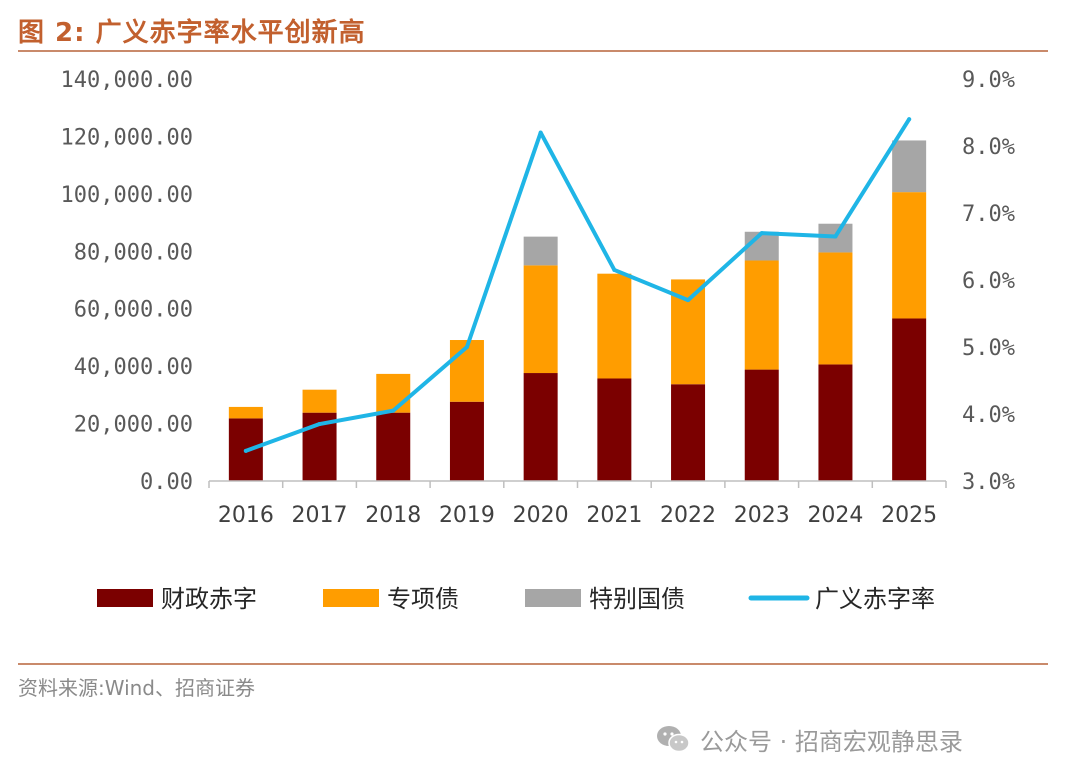  Describe the element at coordinates (988, 214) in the screenshot. I see `y-right-tick-label: 7.0%` at that location.